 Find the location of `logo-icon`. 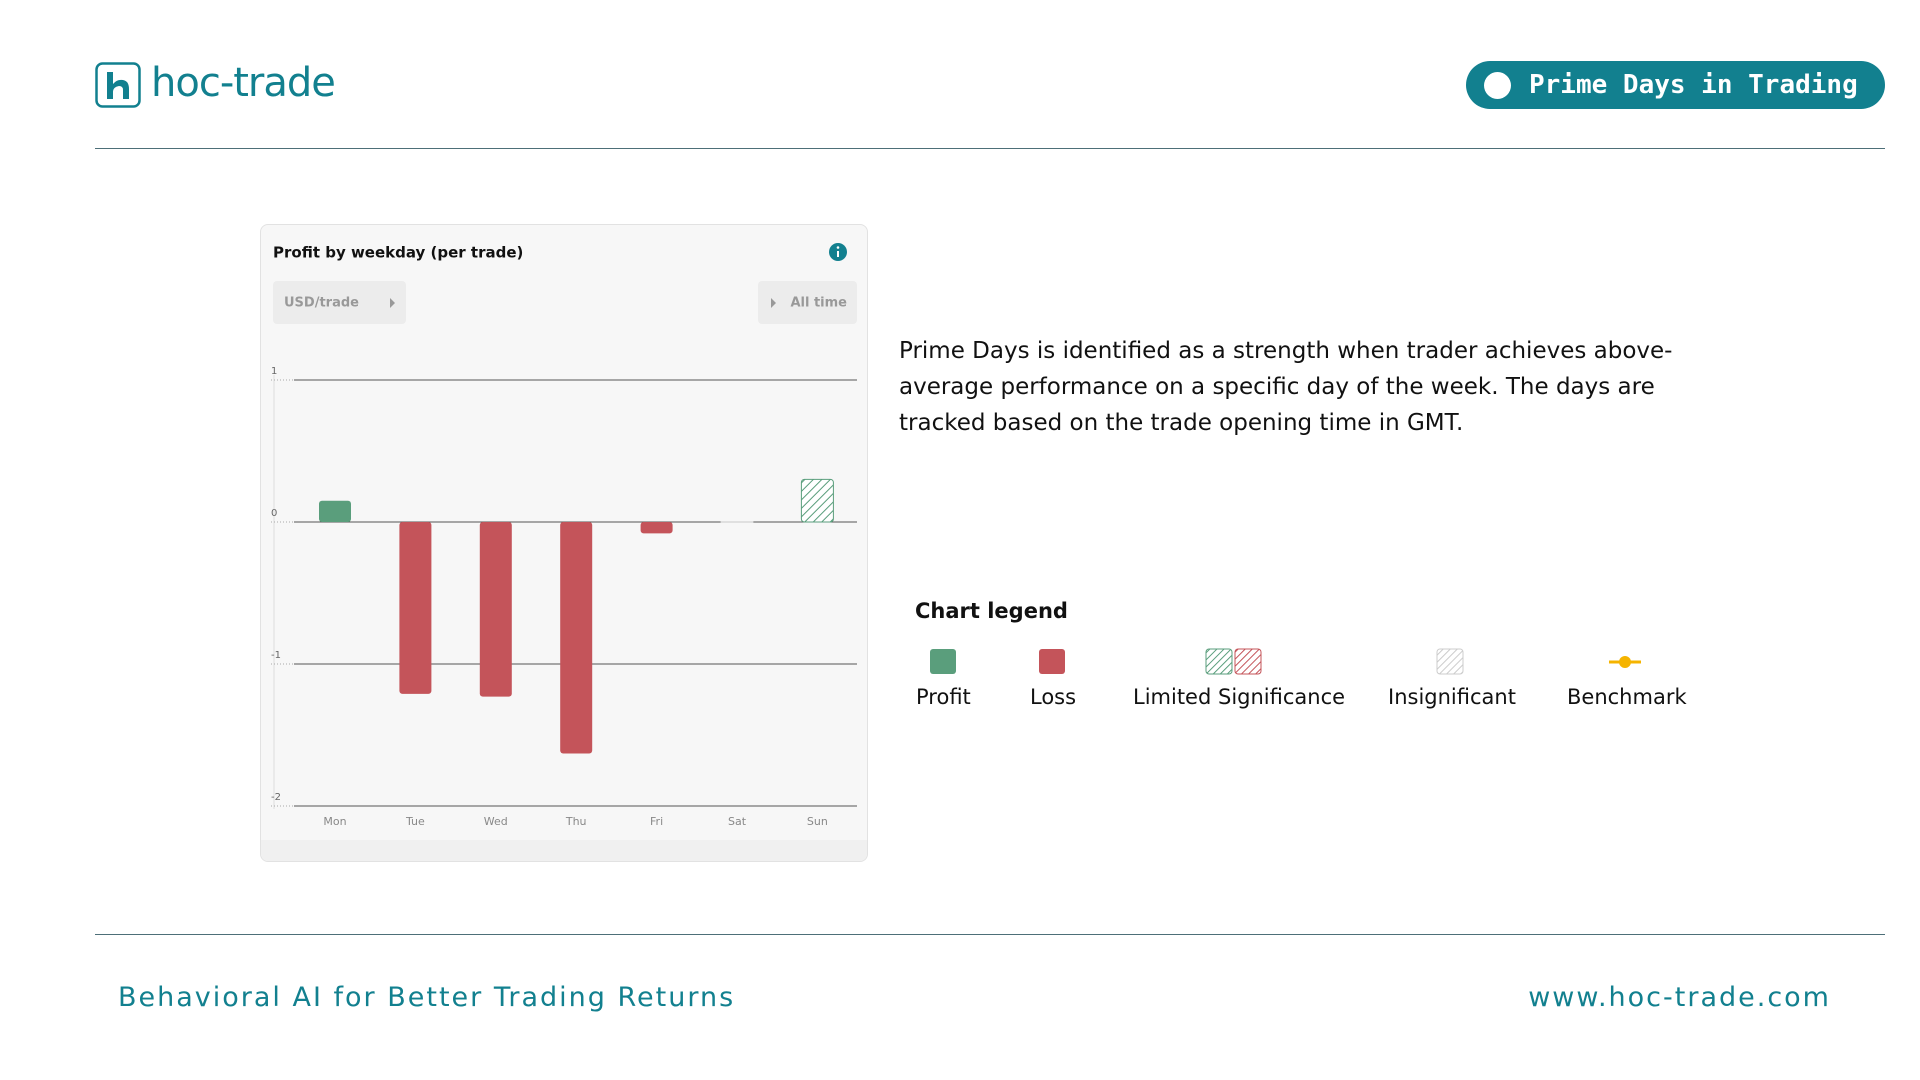

logo-icon is located at coordinates (118, 85).